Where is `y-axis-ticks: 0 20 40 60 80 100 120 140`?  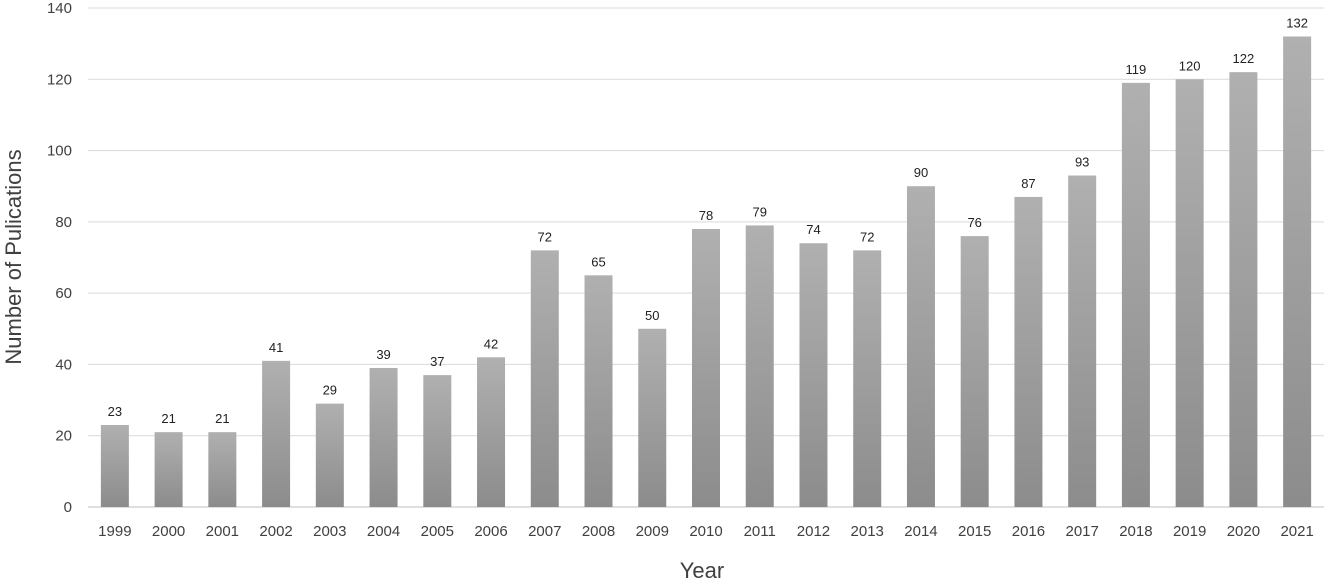
y-axis-ticks: 0 20 40 60 80 100 120 140 is located at coordinates (59, 258).